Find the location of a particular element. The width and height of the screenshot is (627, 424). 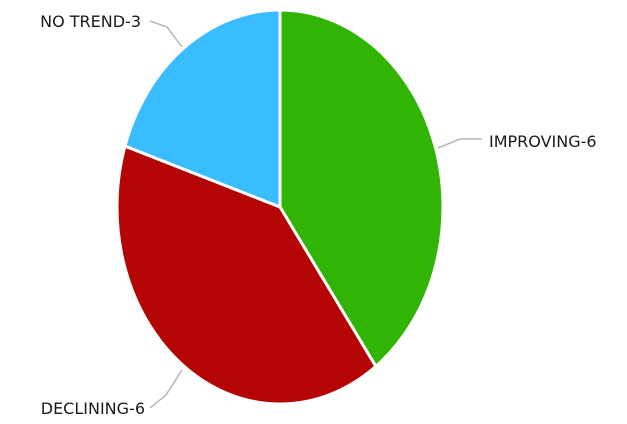

leader-line-improving is located at coordinates (459, 143).